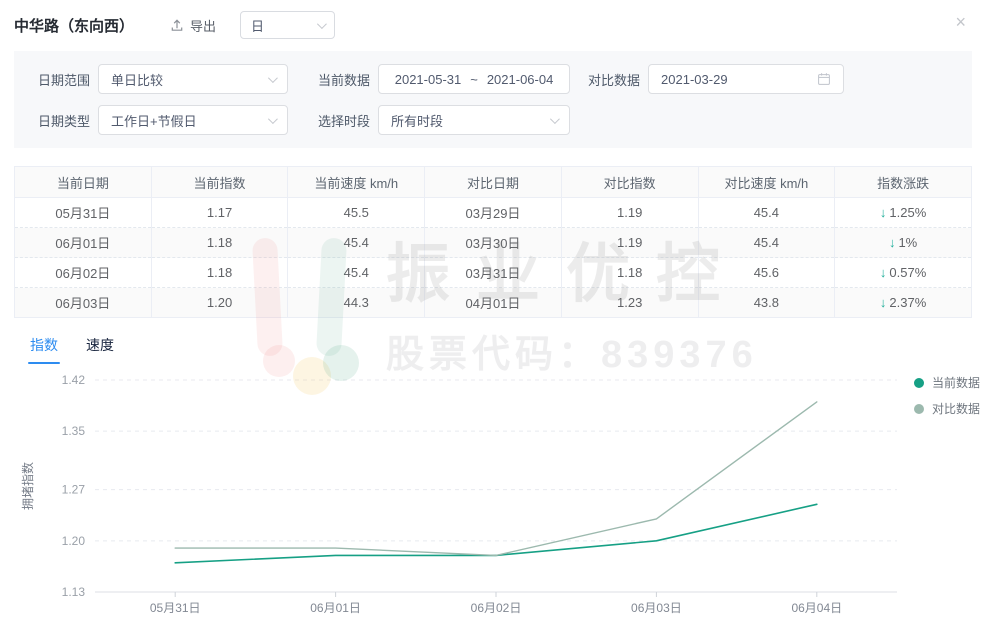 The width and height of the screenshot is (986, 643). I want to click on tab-speed: 速度, so click(100, 345).